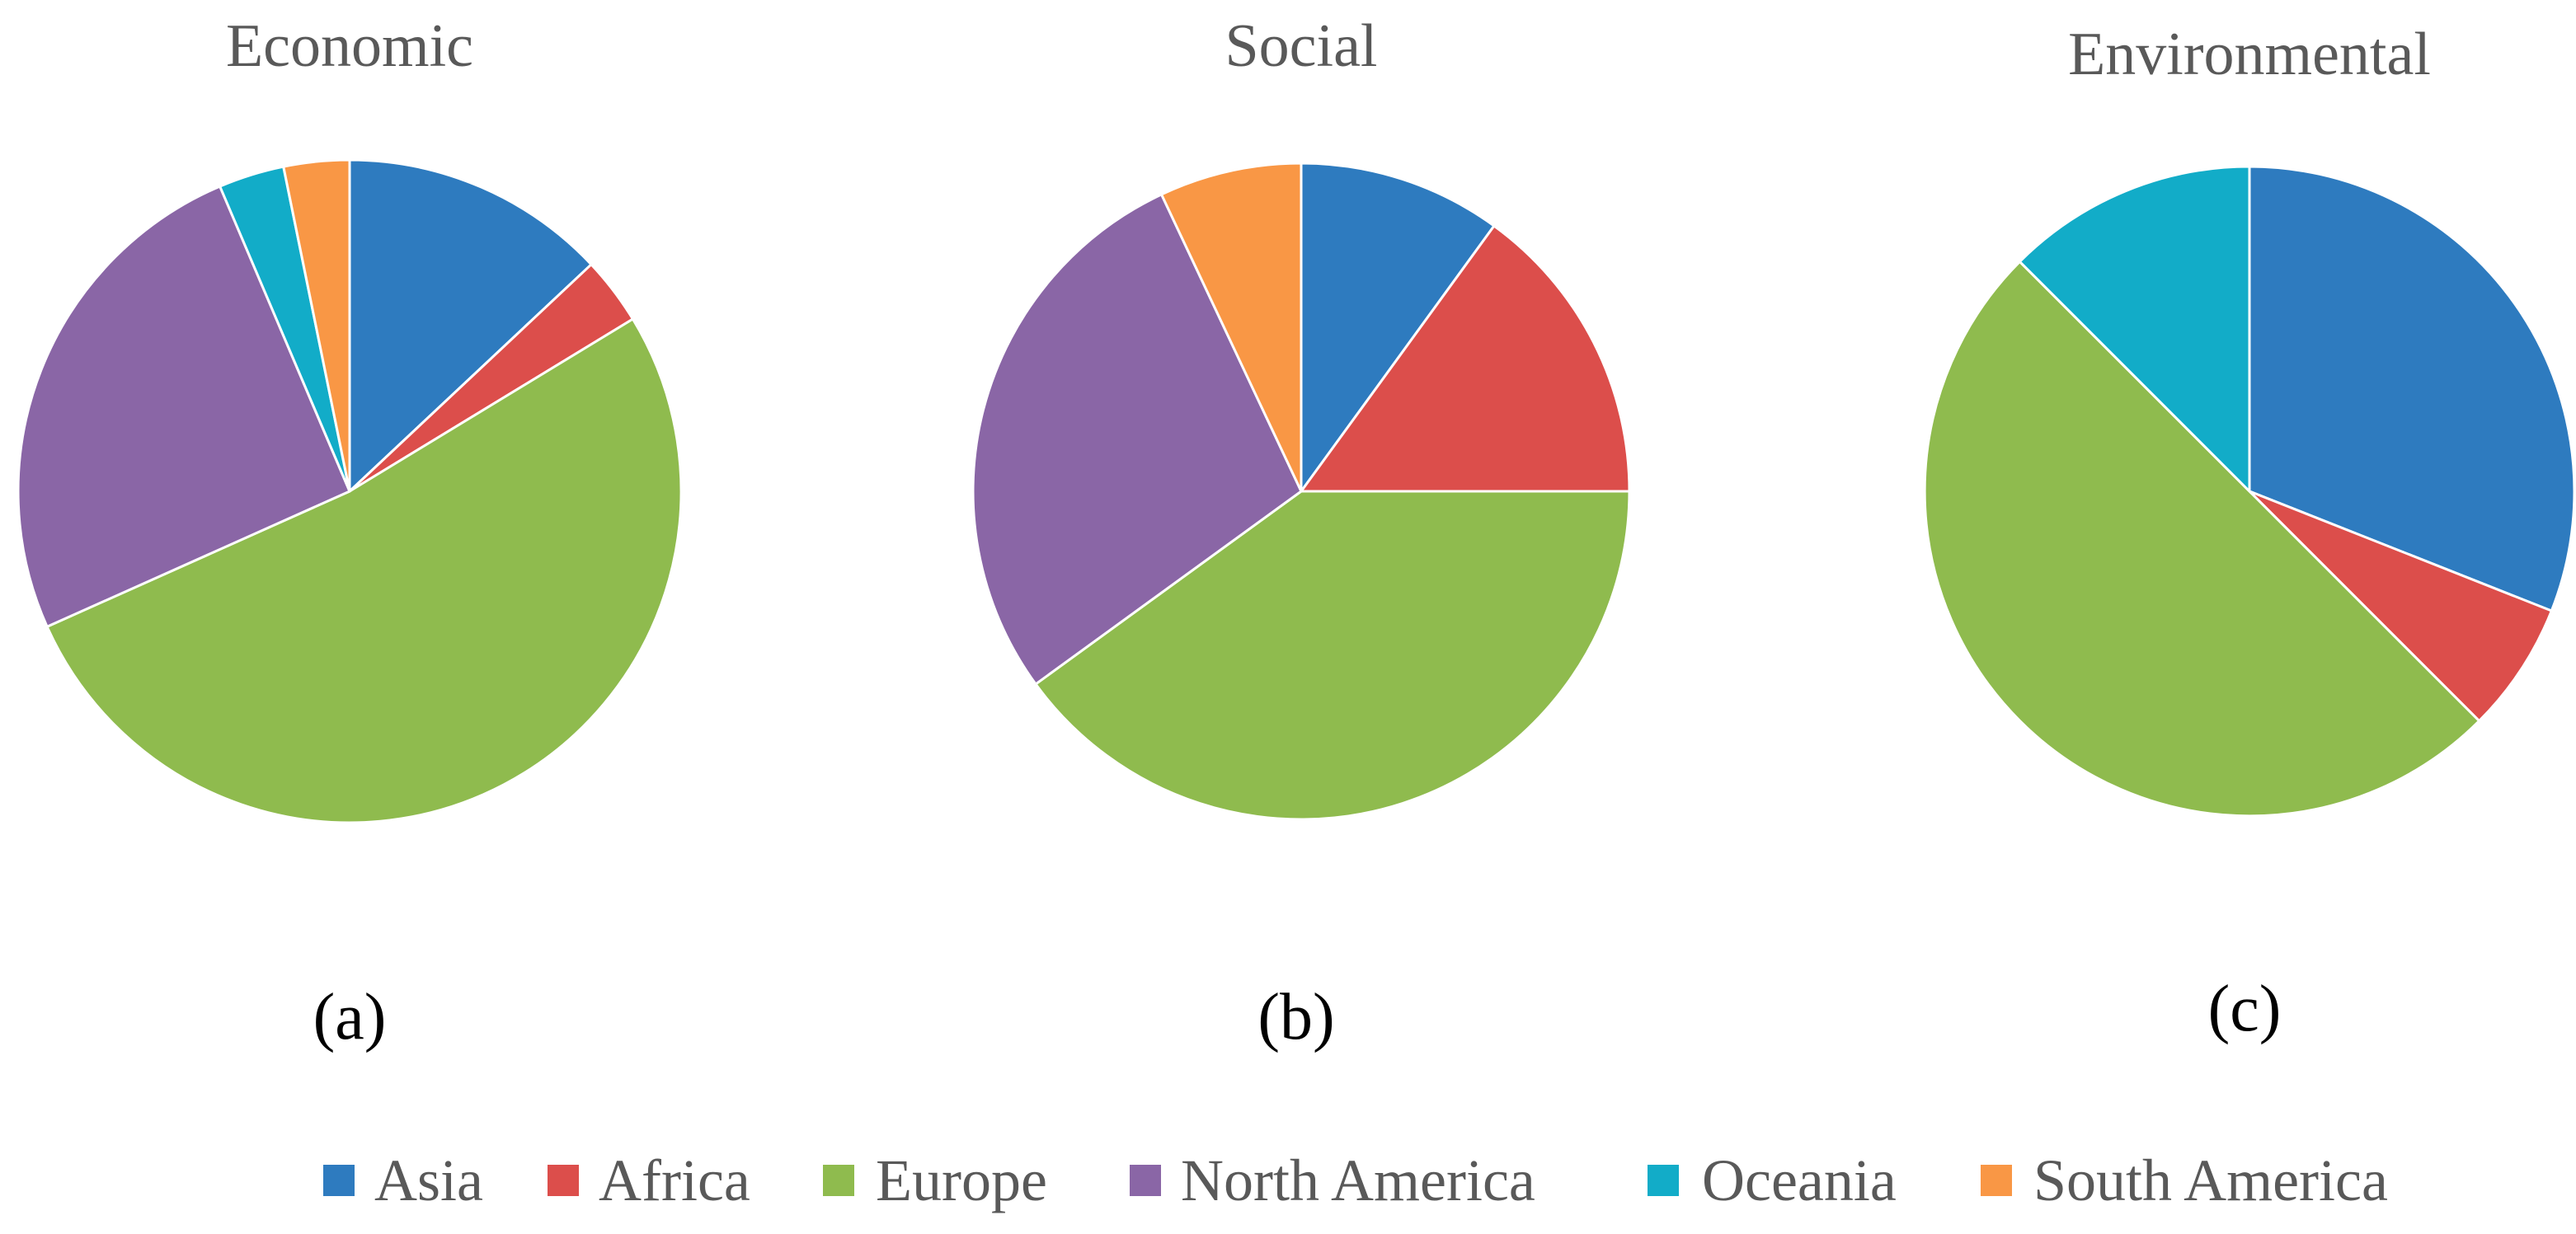 This screenshot has width=2576, height=1234. I want to click on pie-slice-economic-asia, so click(471, 326).